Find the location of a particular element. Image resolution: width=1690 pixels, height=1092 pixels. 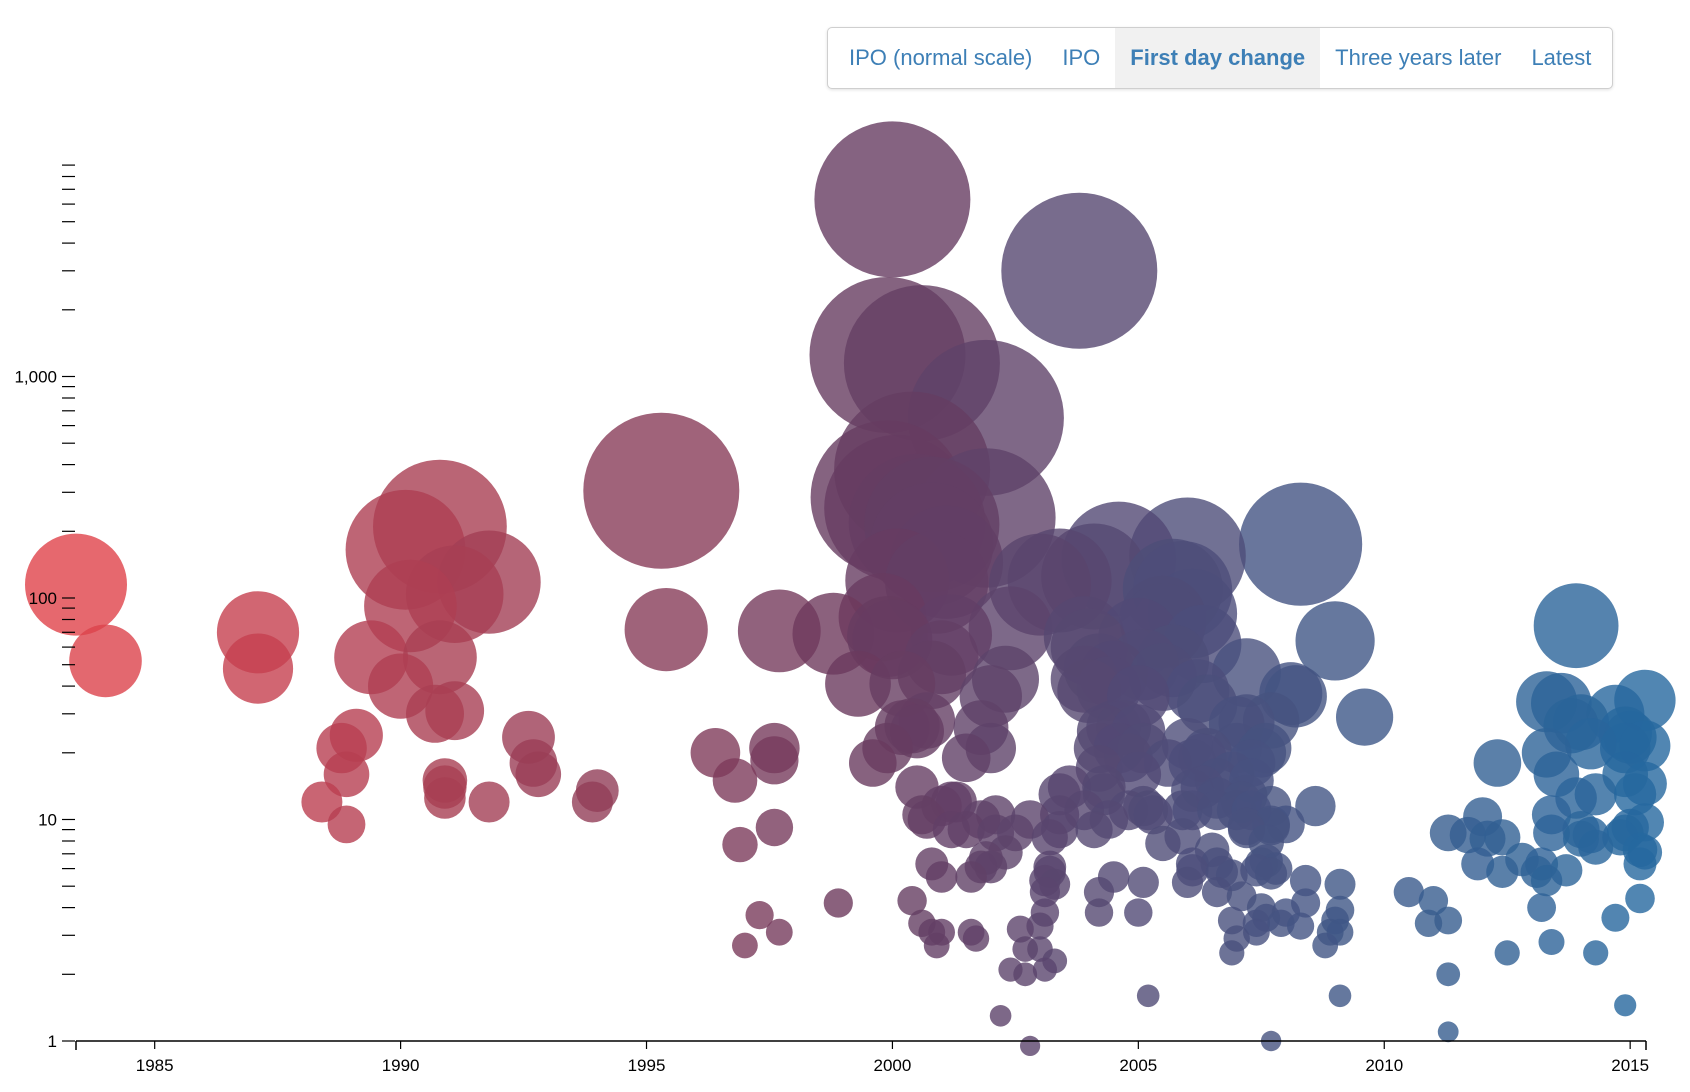

x-axis: 1985 1990 1995 2000 2005 2010 2015 is located at coordinates (862, 1057).